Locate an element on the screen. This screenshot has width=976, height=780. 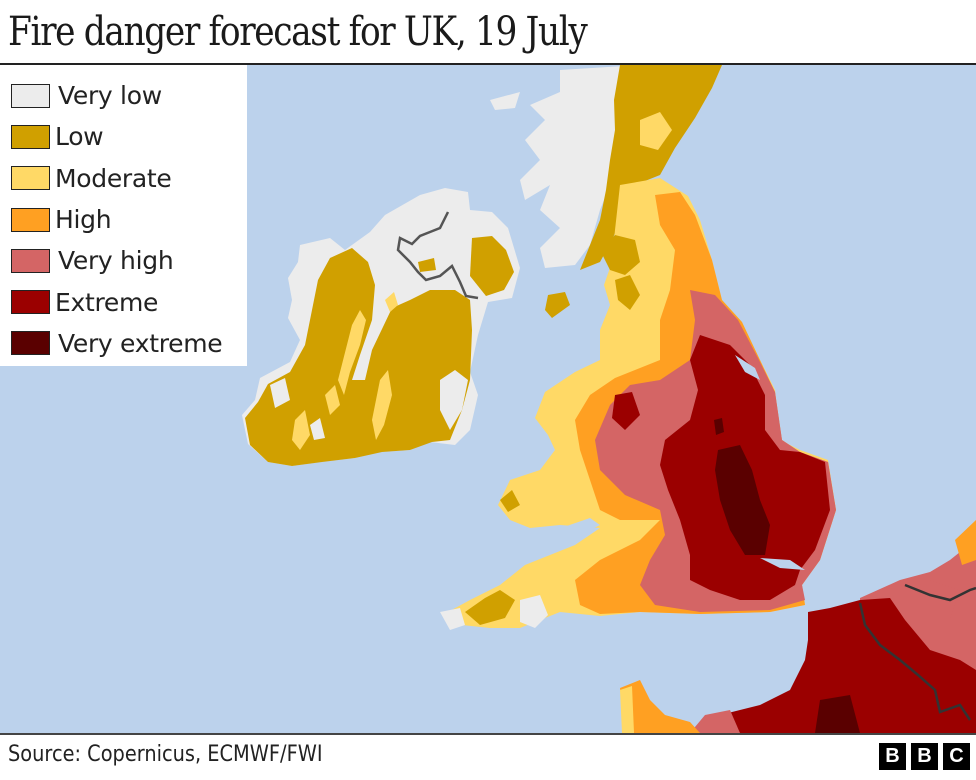
bbc-logo: B B C is located at coordinates (924, 756).